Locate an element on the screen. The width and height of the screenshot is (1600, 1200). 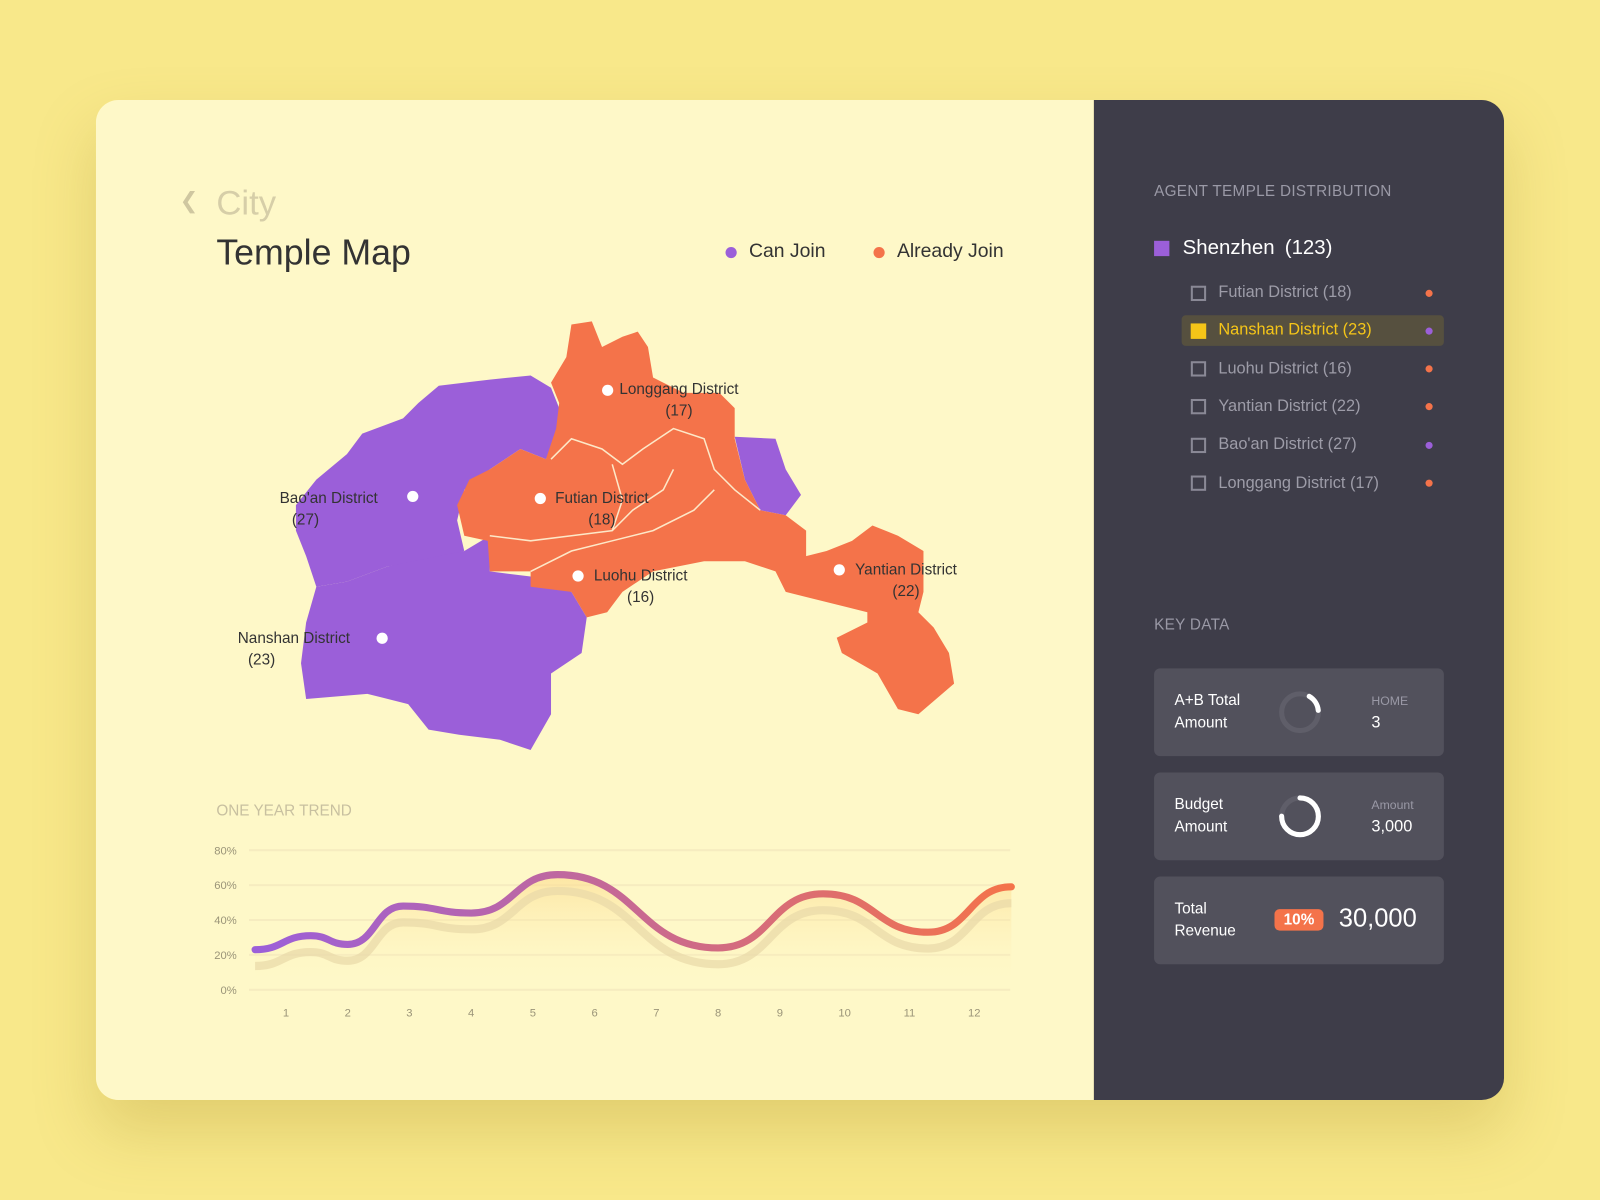
trend-area is located at coordinates (633, 932).